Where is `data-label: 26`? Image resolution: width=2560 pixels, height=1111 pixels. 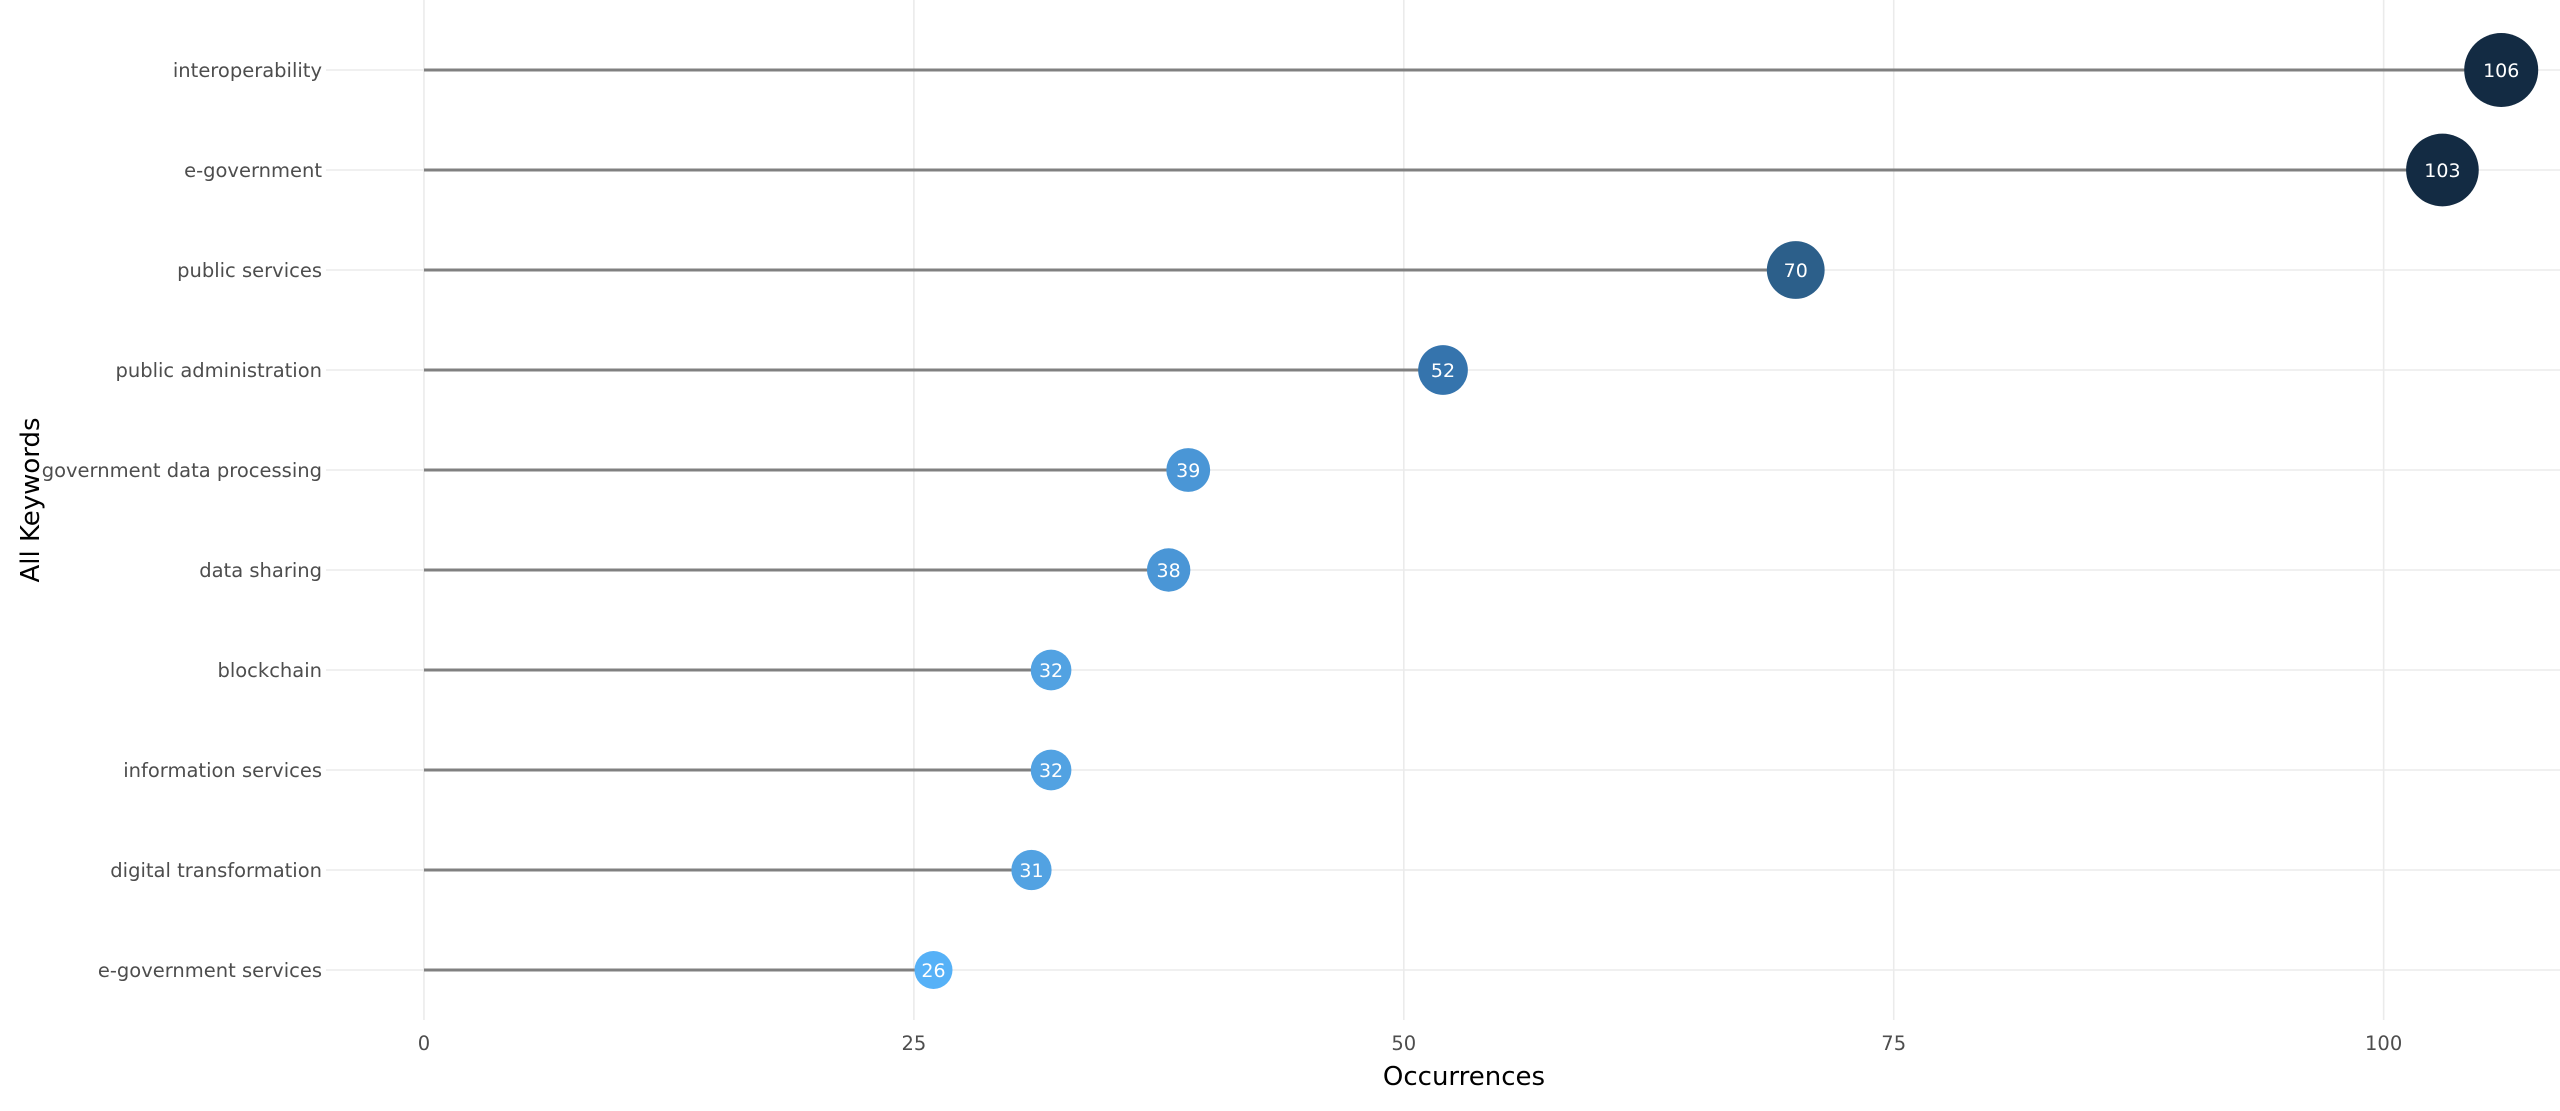
data-label: 26 is located at coordinates (933, 971).